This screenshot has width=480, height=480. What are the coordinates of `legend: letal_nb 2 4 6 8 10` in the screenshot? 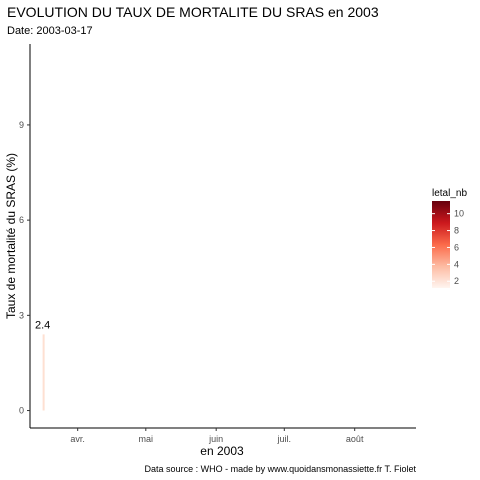 It's located at (449, 238).